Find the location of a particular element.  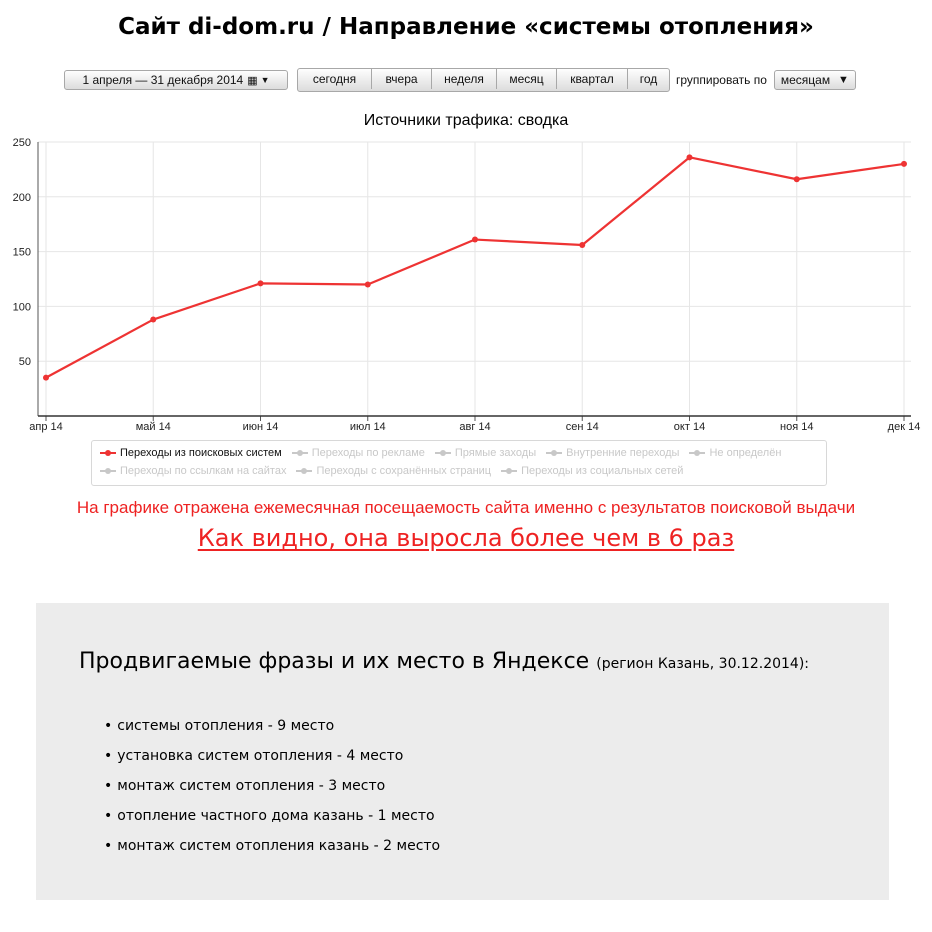

date-range-label: 1 апреля — 31 декабря 2014 is located at coordinates (163, 80).